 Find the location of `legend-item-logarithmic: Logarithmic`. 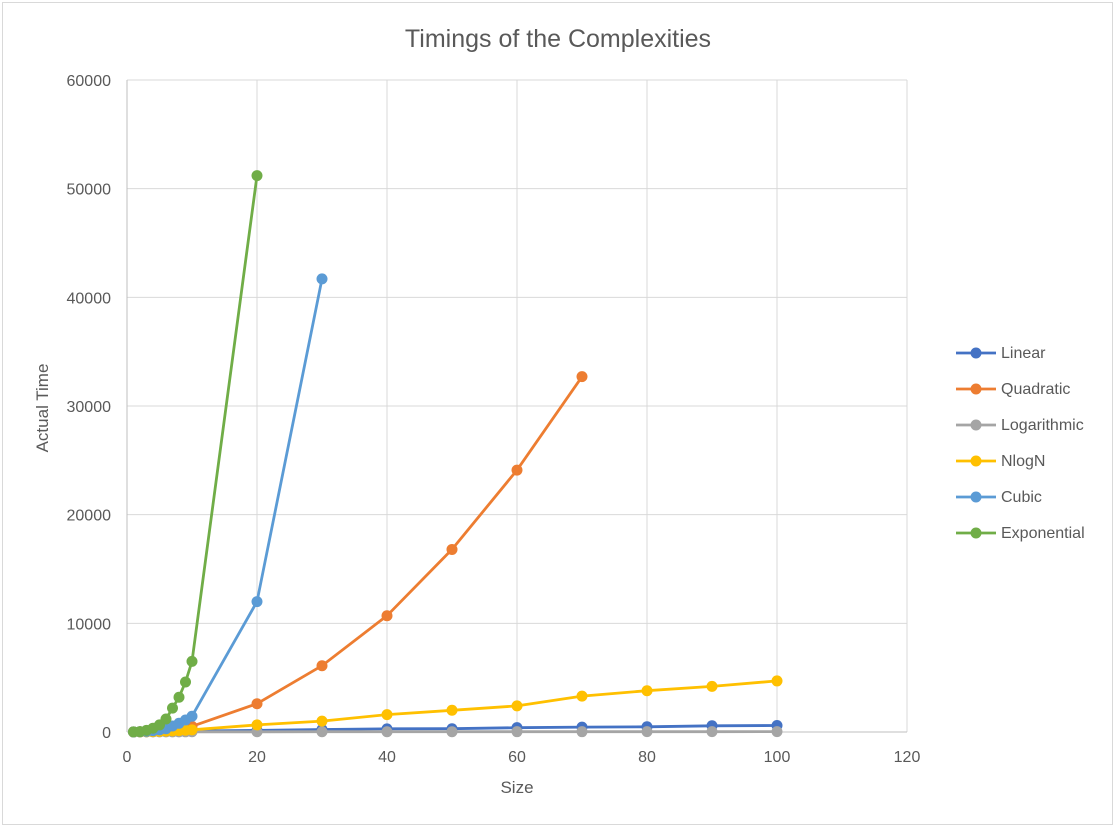

legend-item-logarithmic: Logarithmic is located at coordinates (1020, 425).